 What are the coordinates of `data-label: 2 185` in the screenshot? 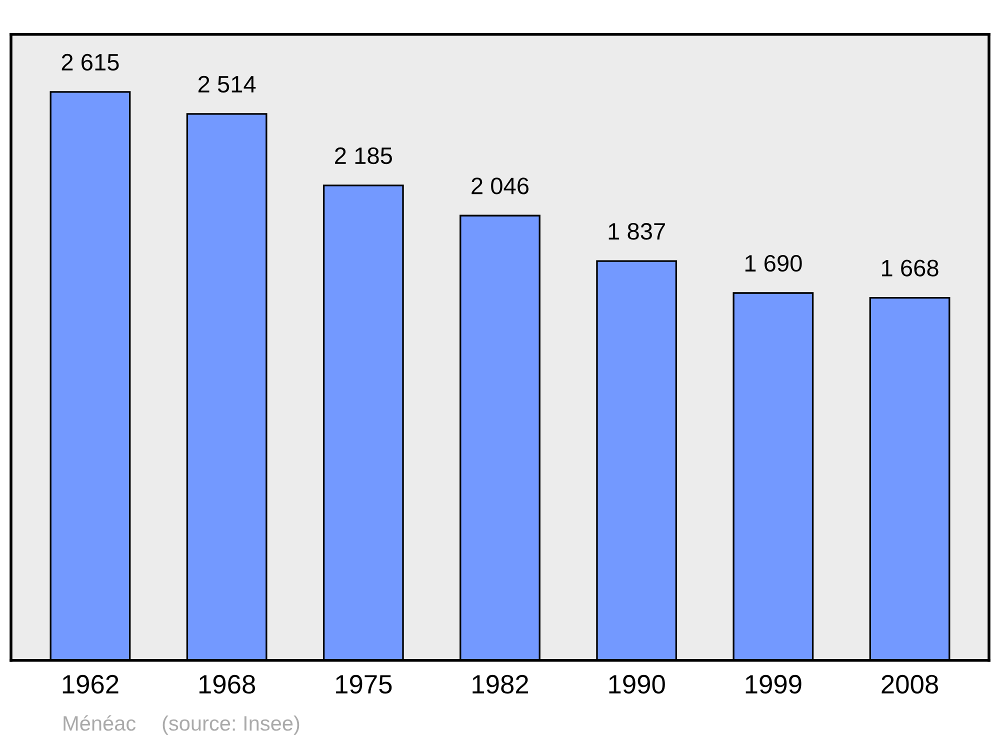 It's located at (363, 155).